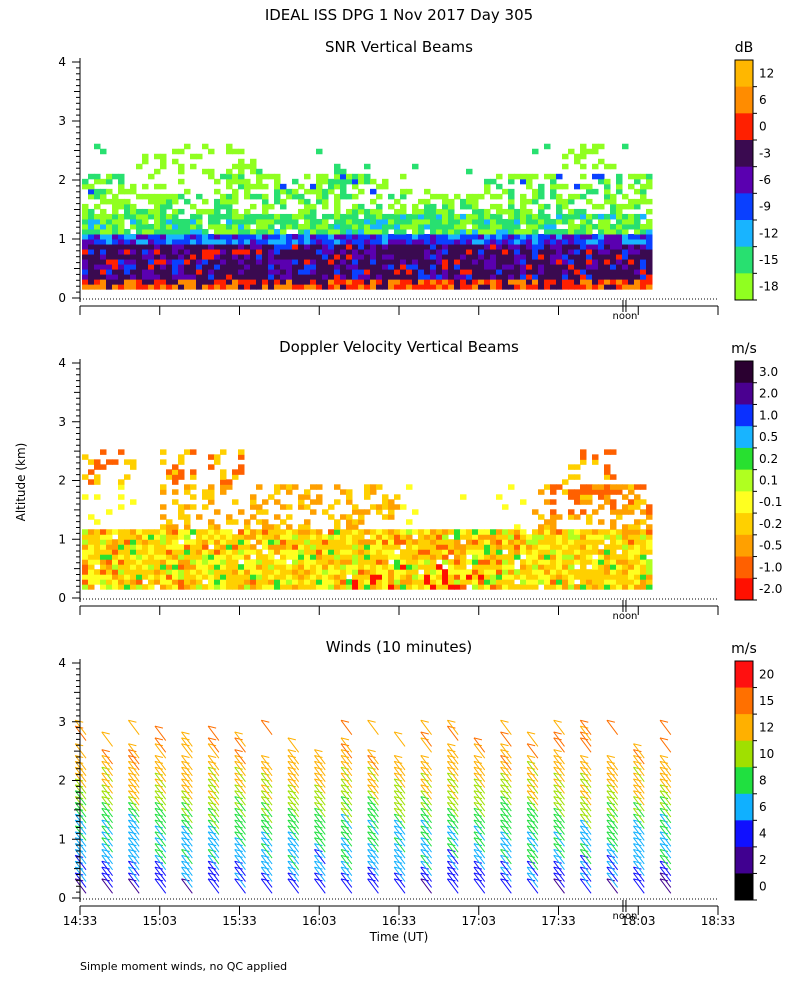 This screenshot has height=1000, width=800. I want to click on colorbar-swatch, so click(744, 567).